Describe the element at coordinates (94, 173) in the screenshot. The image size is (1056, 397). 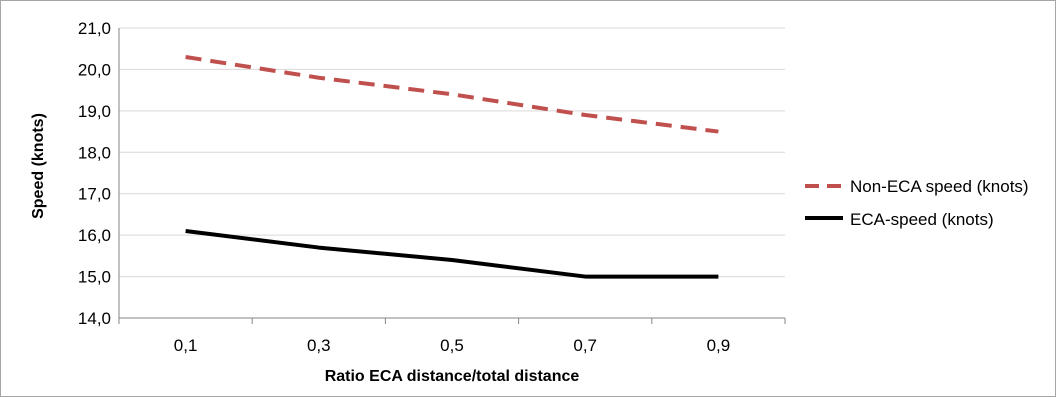
I see `y-tick-labels: 14,0 15,0 16,0 17,0 18,0 19,0 20,0 21,0` at that location.